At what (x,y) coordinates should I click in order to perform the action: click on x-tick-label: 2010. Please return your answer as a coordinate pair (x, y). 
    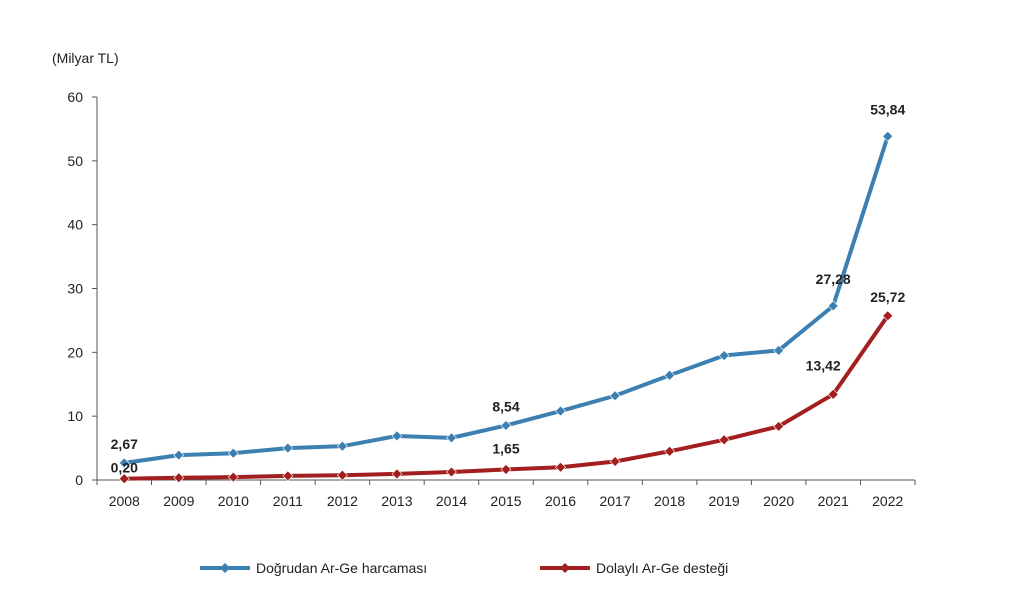
    Looking at the image, I should click on (233, 501).